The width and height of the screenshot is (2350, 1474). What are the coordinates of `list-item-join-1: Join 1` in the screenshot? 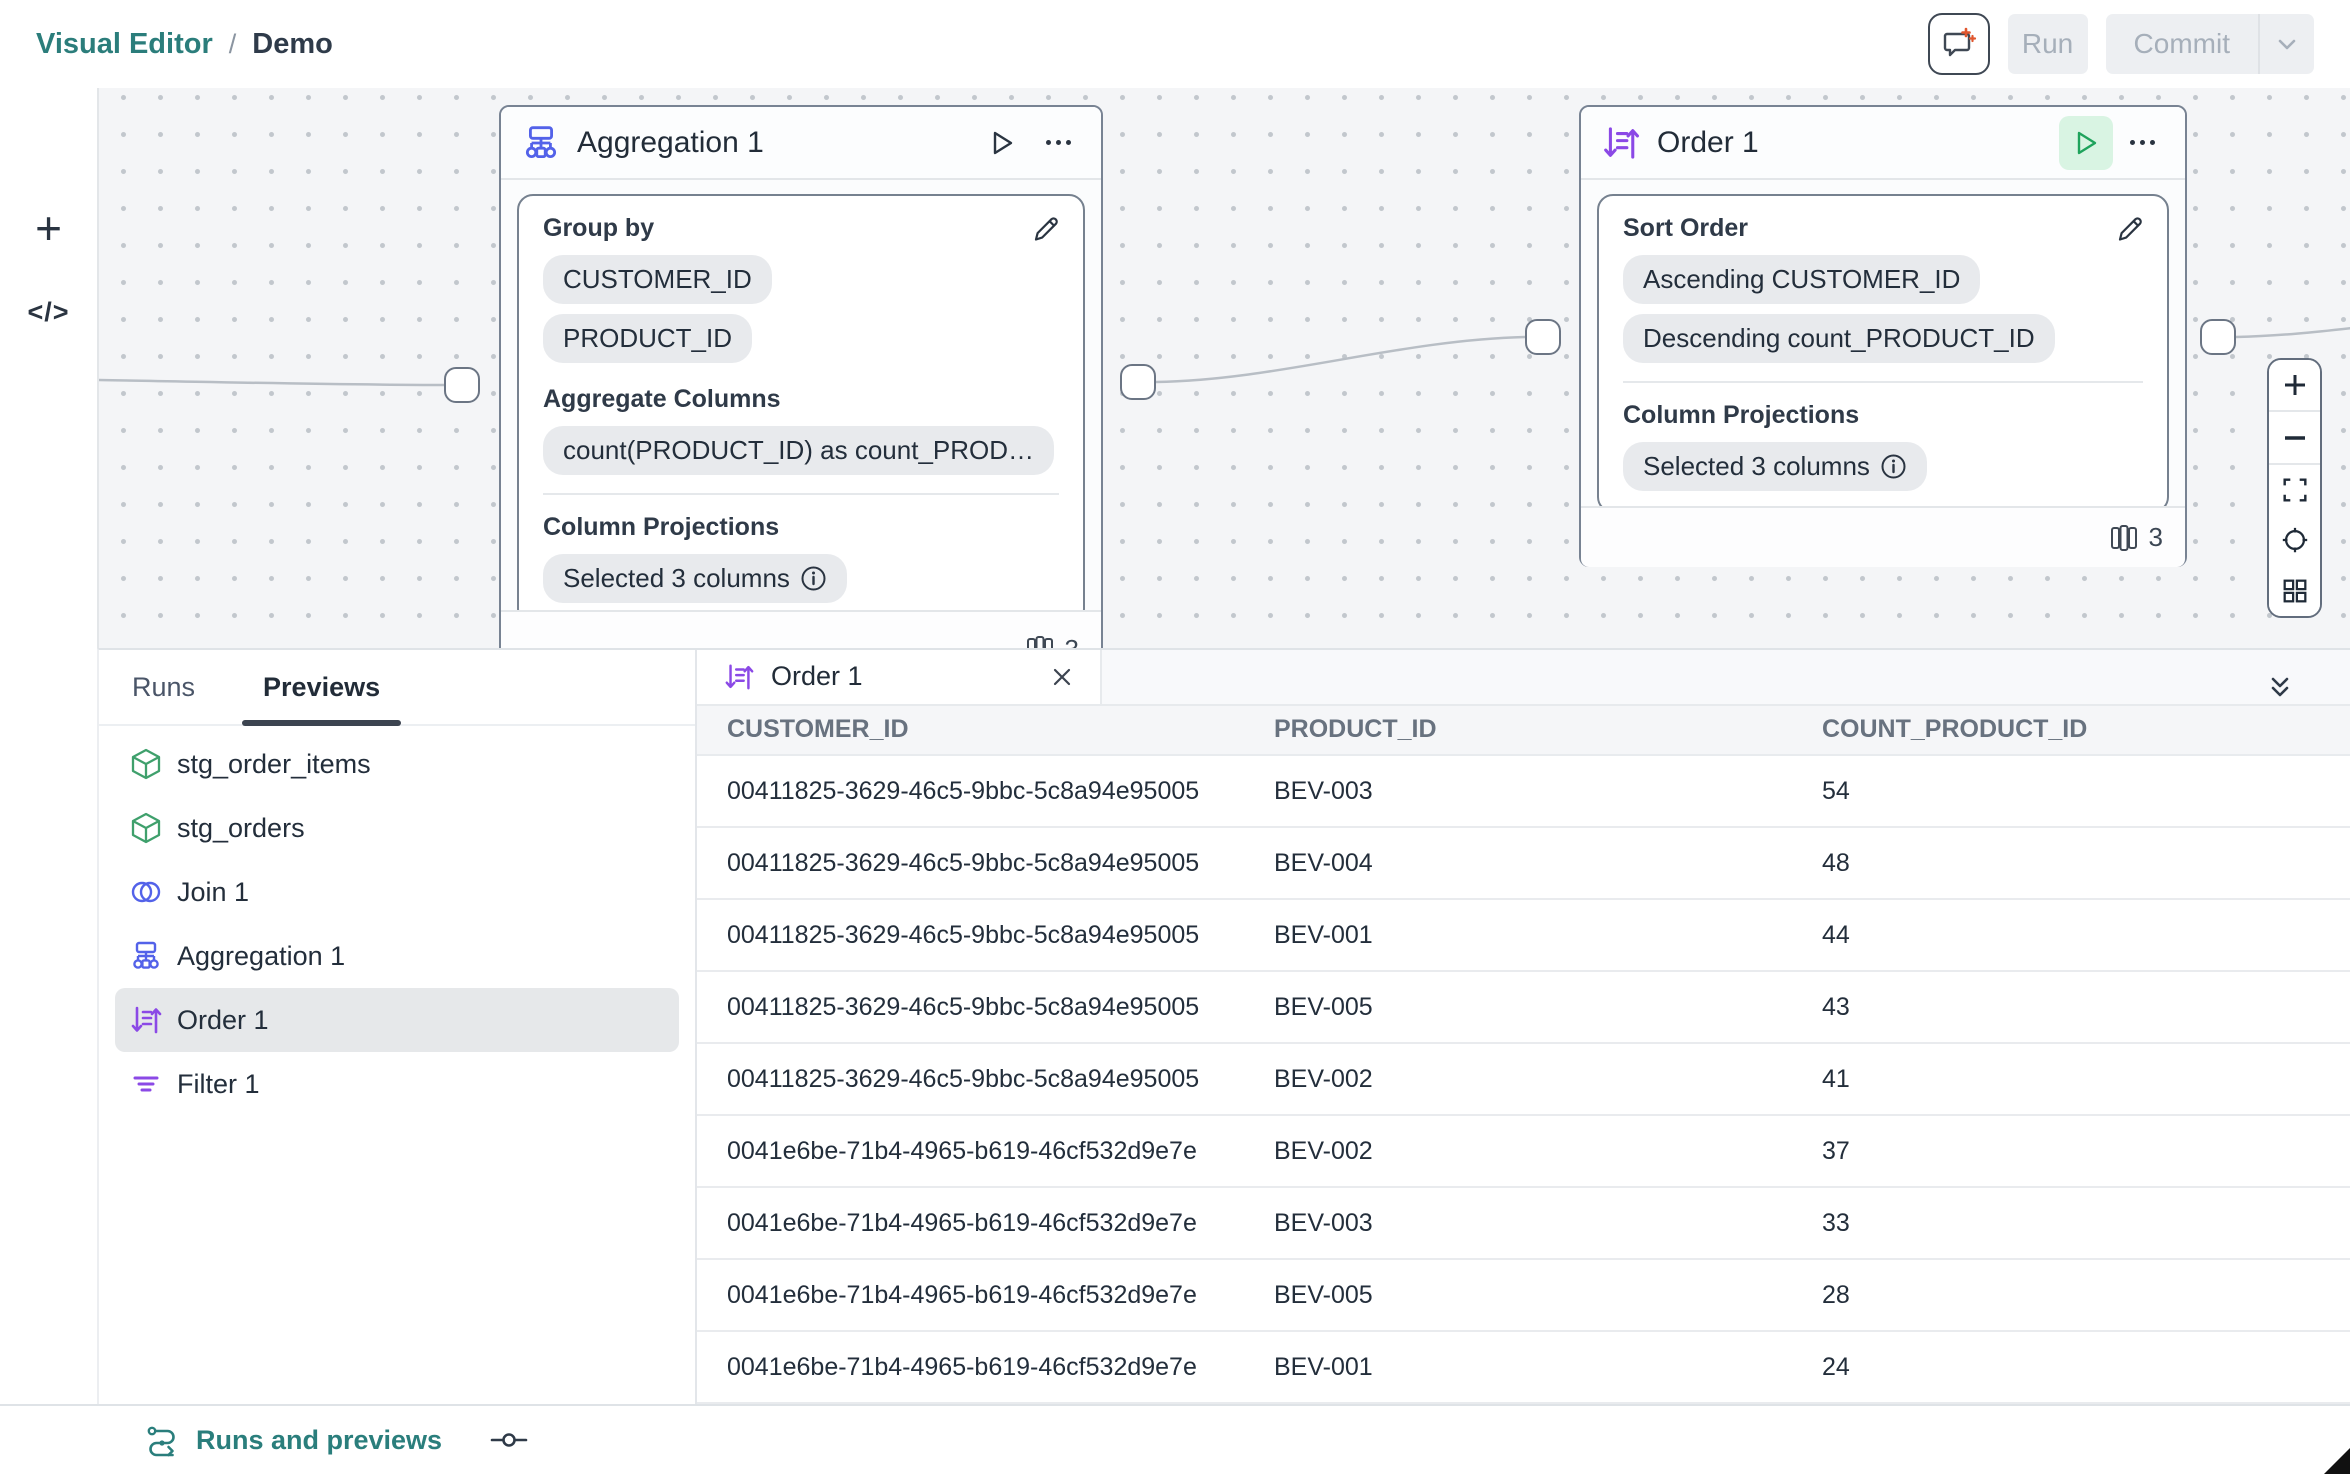 It's located at (397, 892).